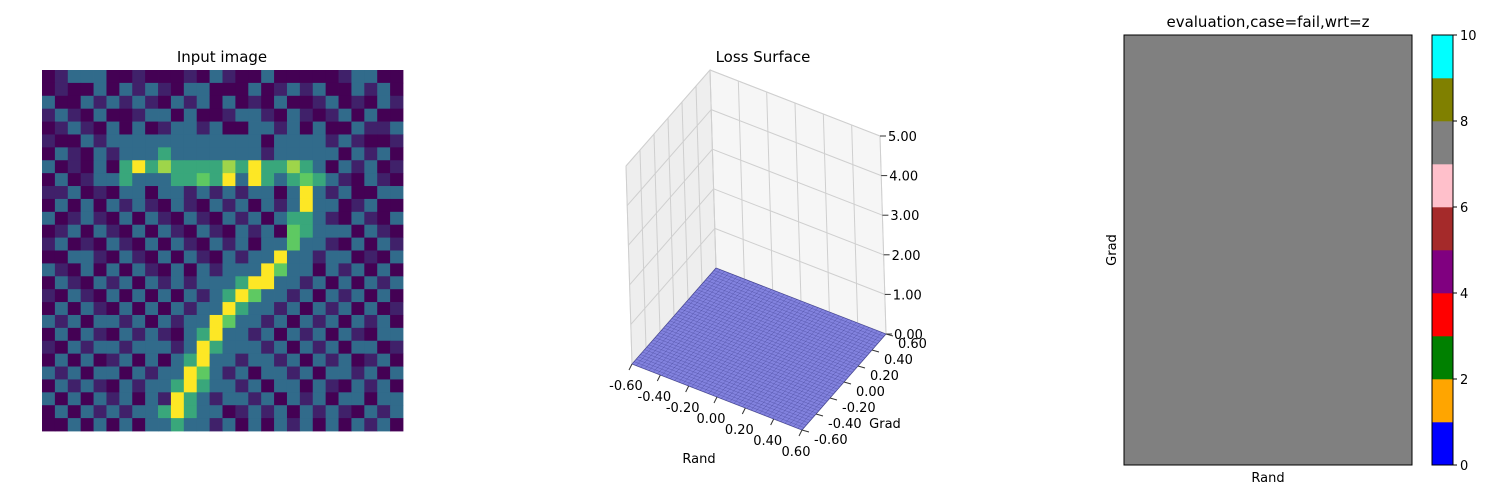 This screenshot has height=500, width=1500. I want to click on gridline, so click(713, 169).